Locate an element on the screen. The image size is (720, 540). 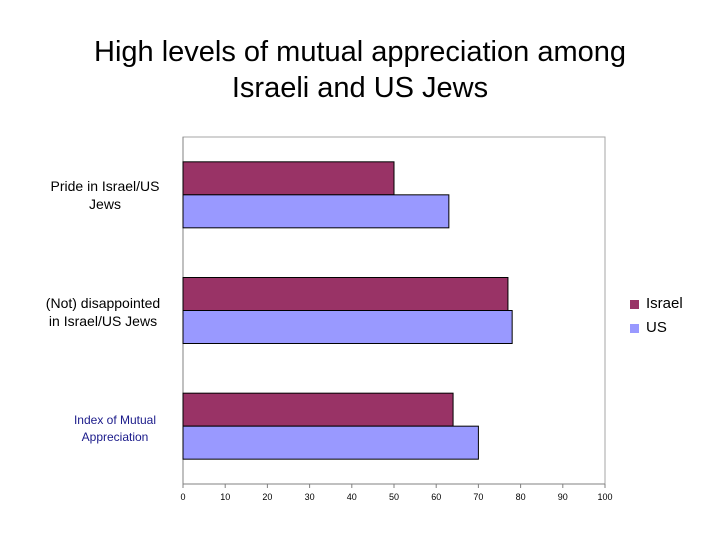
category-label-index-line-2: Appreciation is located at coordinates (115, 437).